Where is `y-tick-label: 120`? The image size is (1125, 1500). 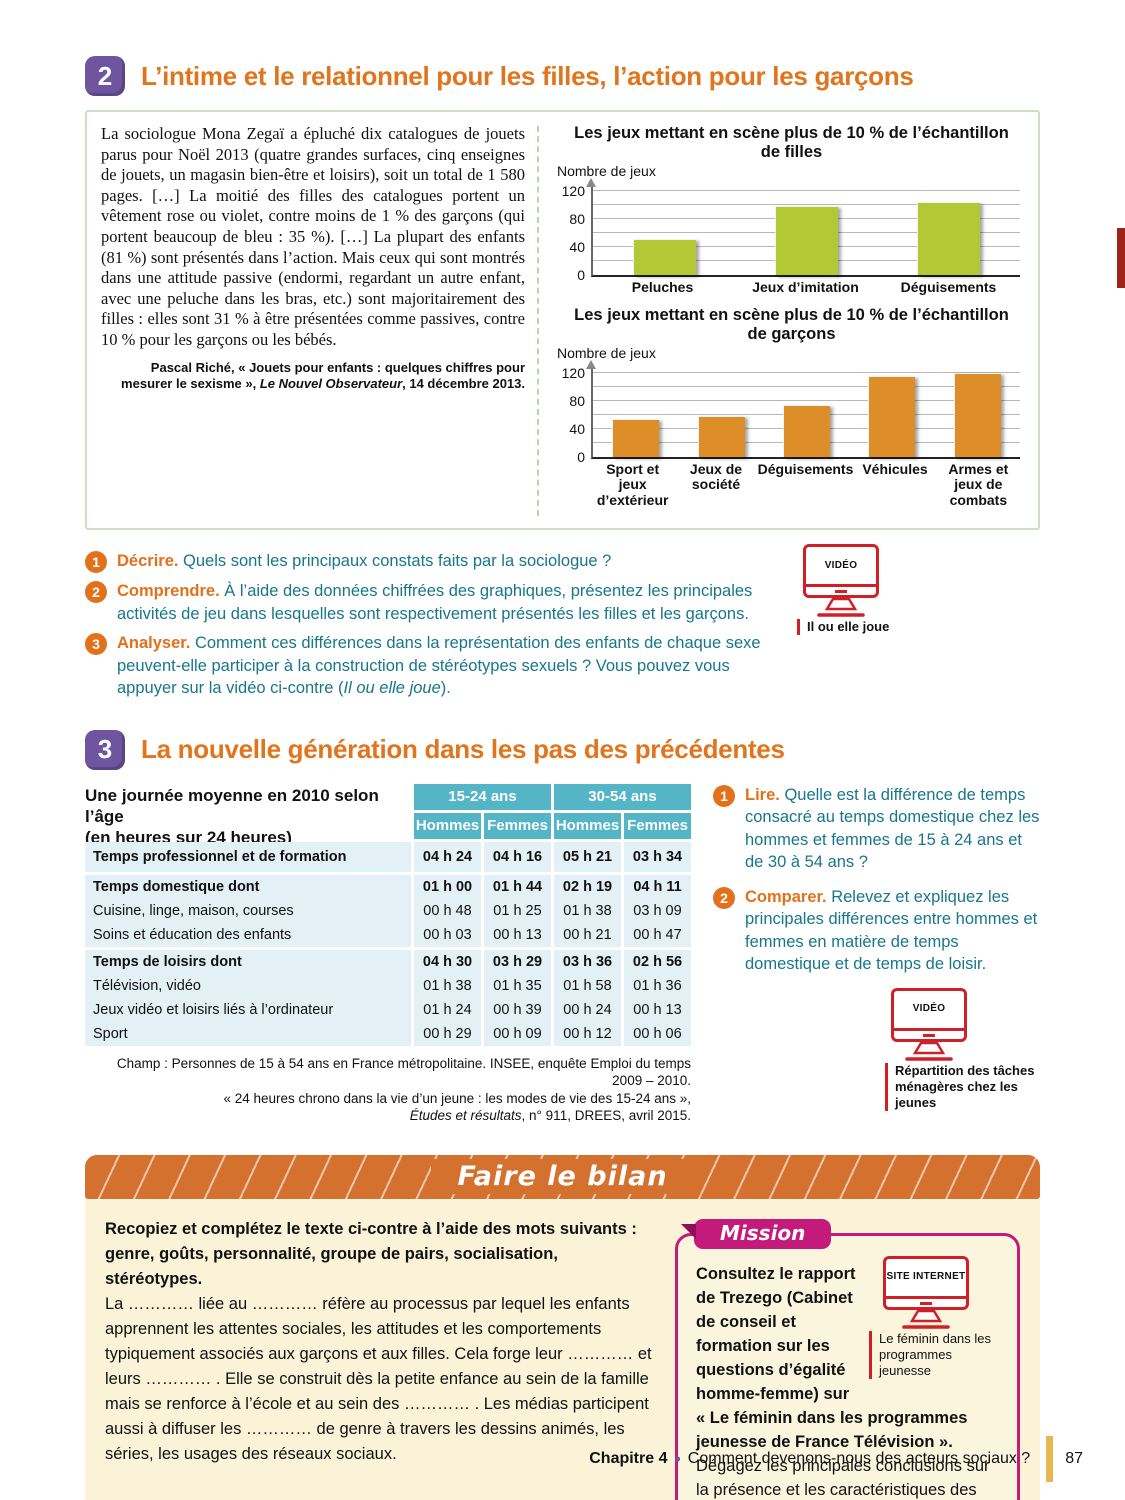
y-tick-label: 120 is located at coordinates (573, 191).